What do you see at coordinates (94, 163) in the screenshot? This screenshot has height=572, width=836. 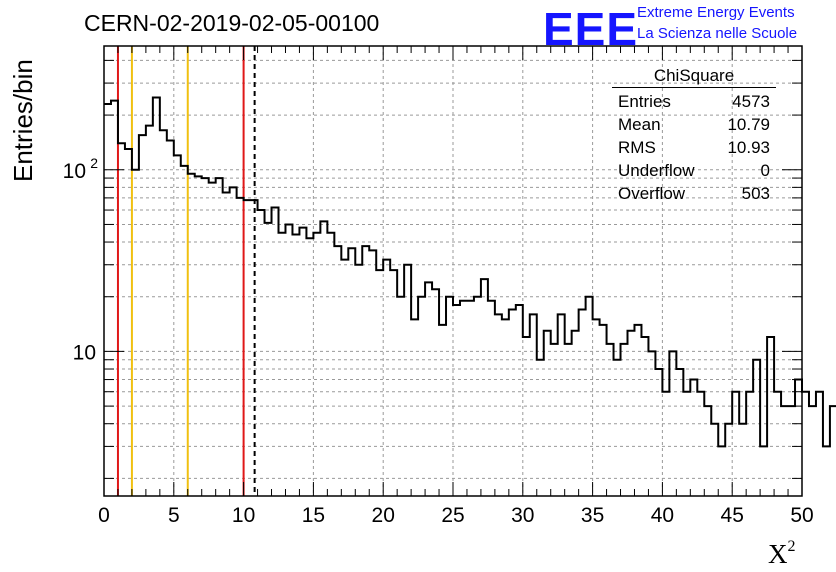 I see `y-tick-label-exponent: 2` at bounding box center [94, 163].